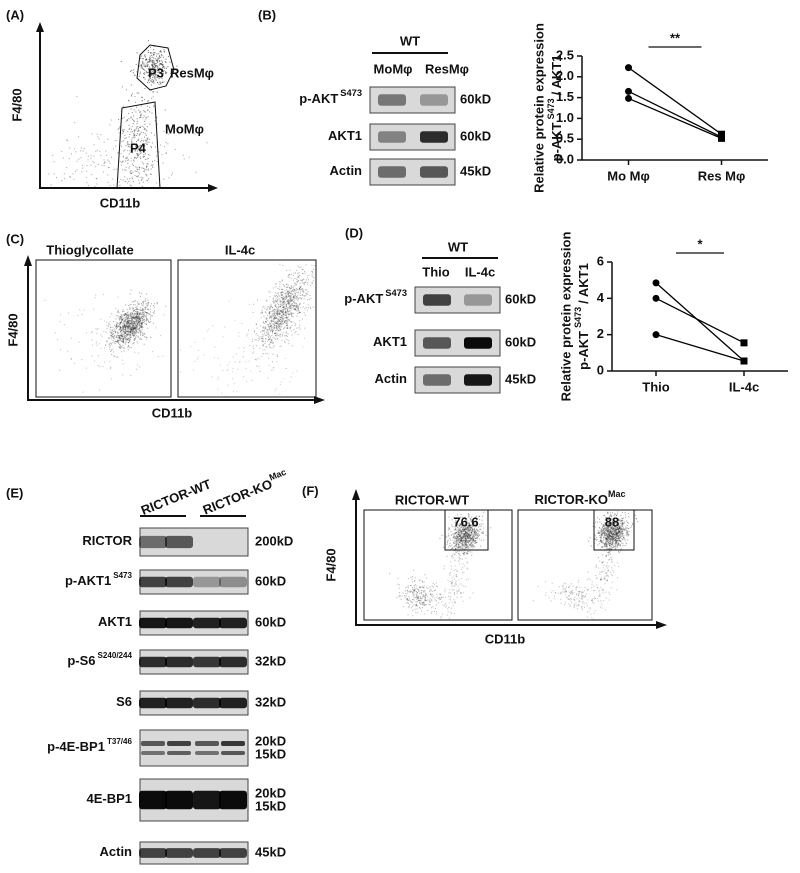 The height and width of the screenshot is (873, 800). I want to click on lane-label: ResMφ, so click(447, 68).